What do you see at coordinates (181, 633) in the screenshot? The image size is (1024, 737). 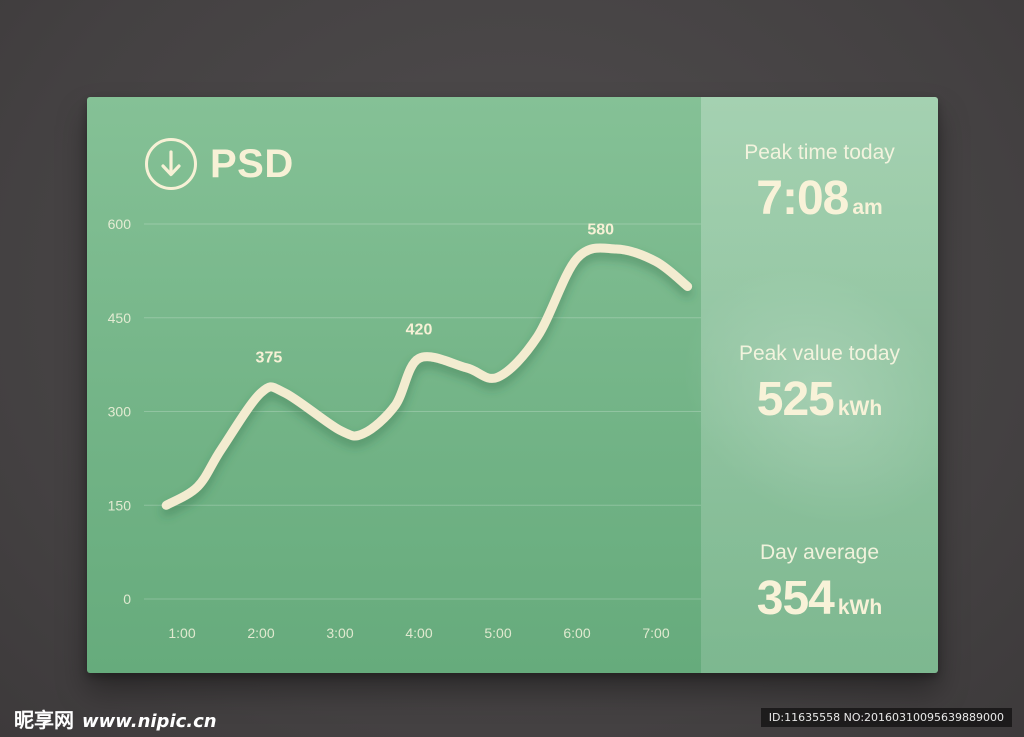 I see `x-tick-label: 1:00` at bounding box center [181, 633].